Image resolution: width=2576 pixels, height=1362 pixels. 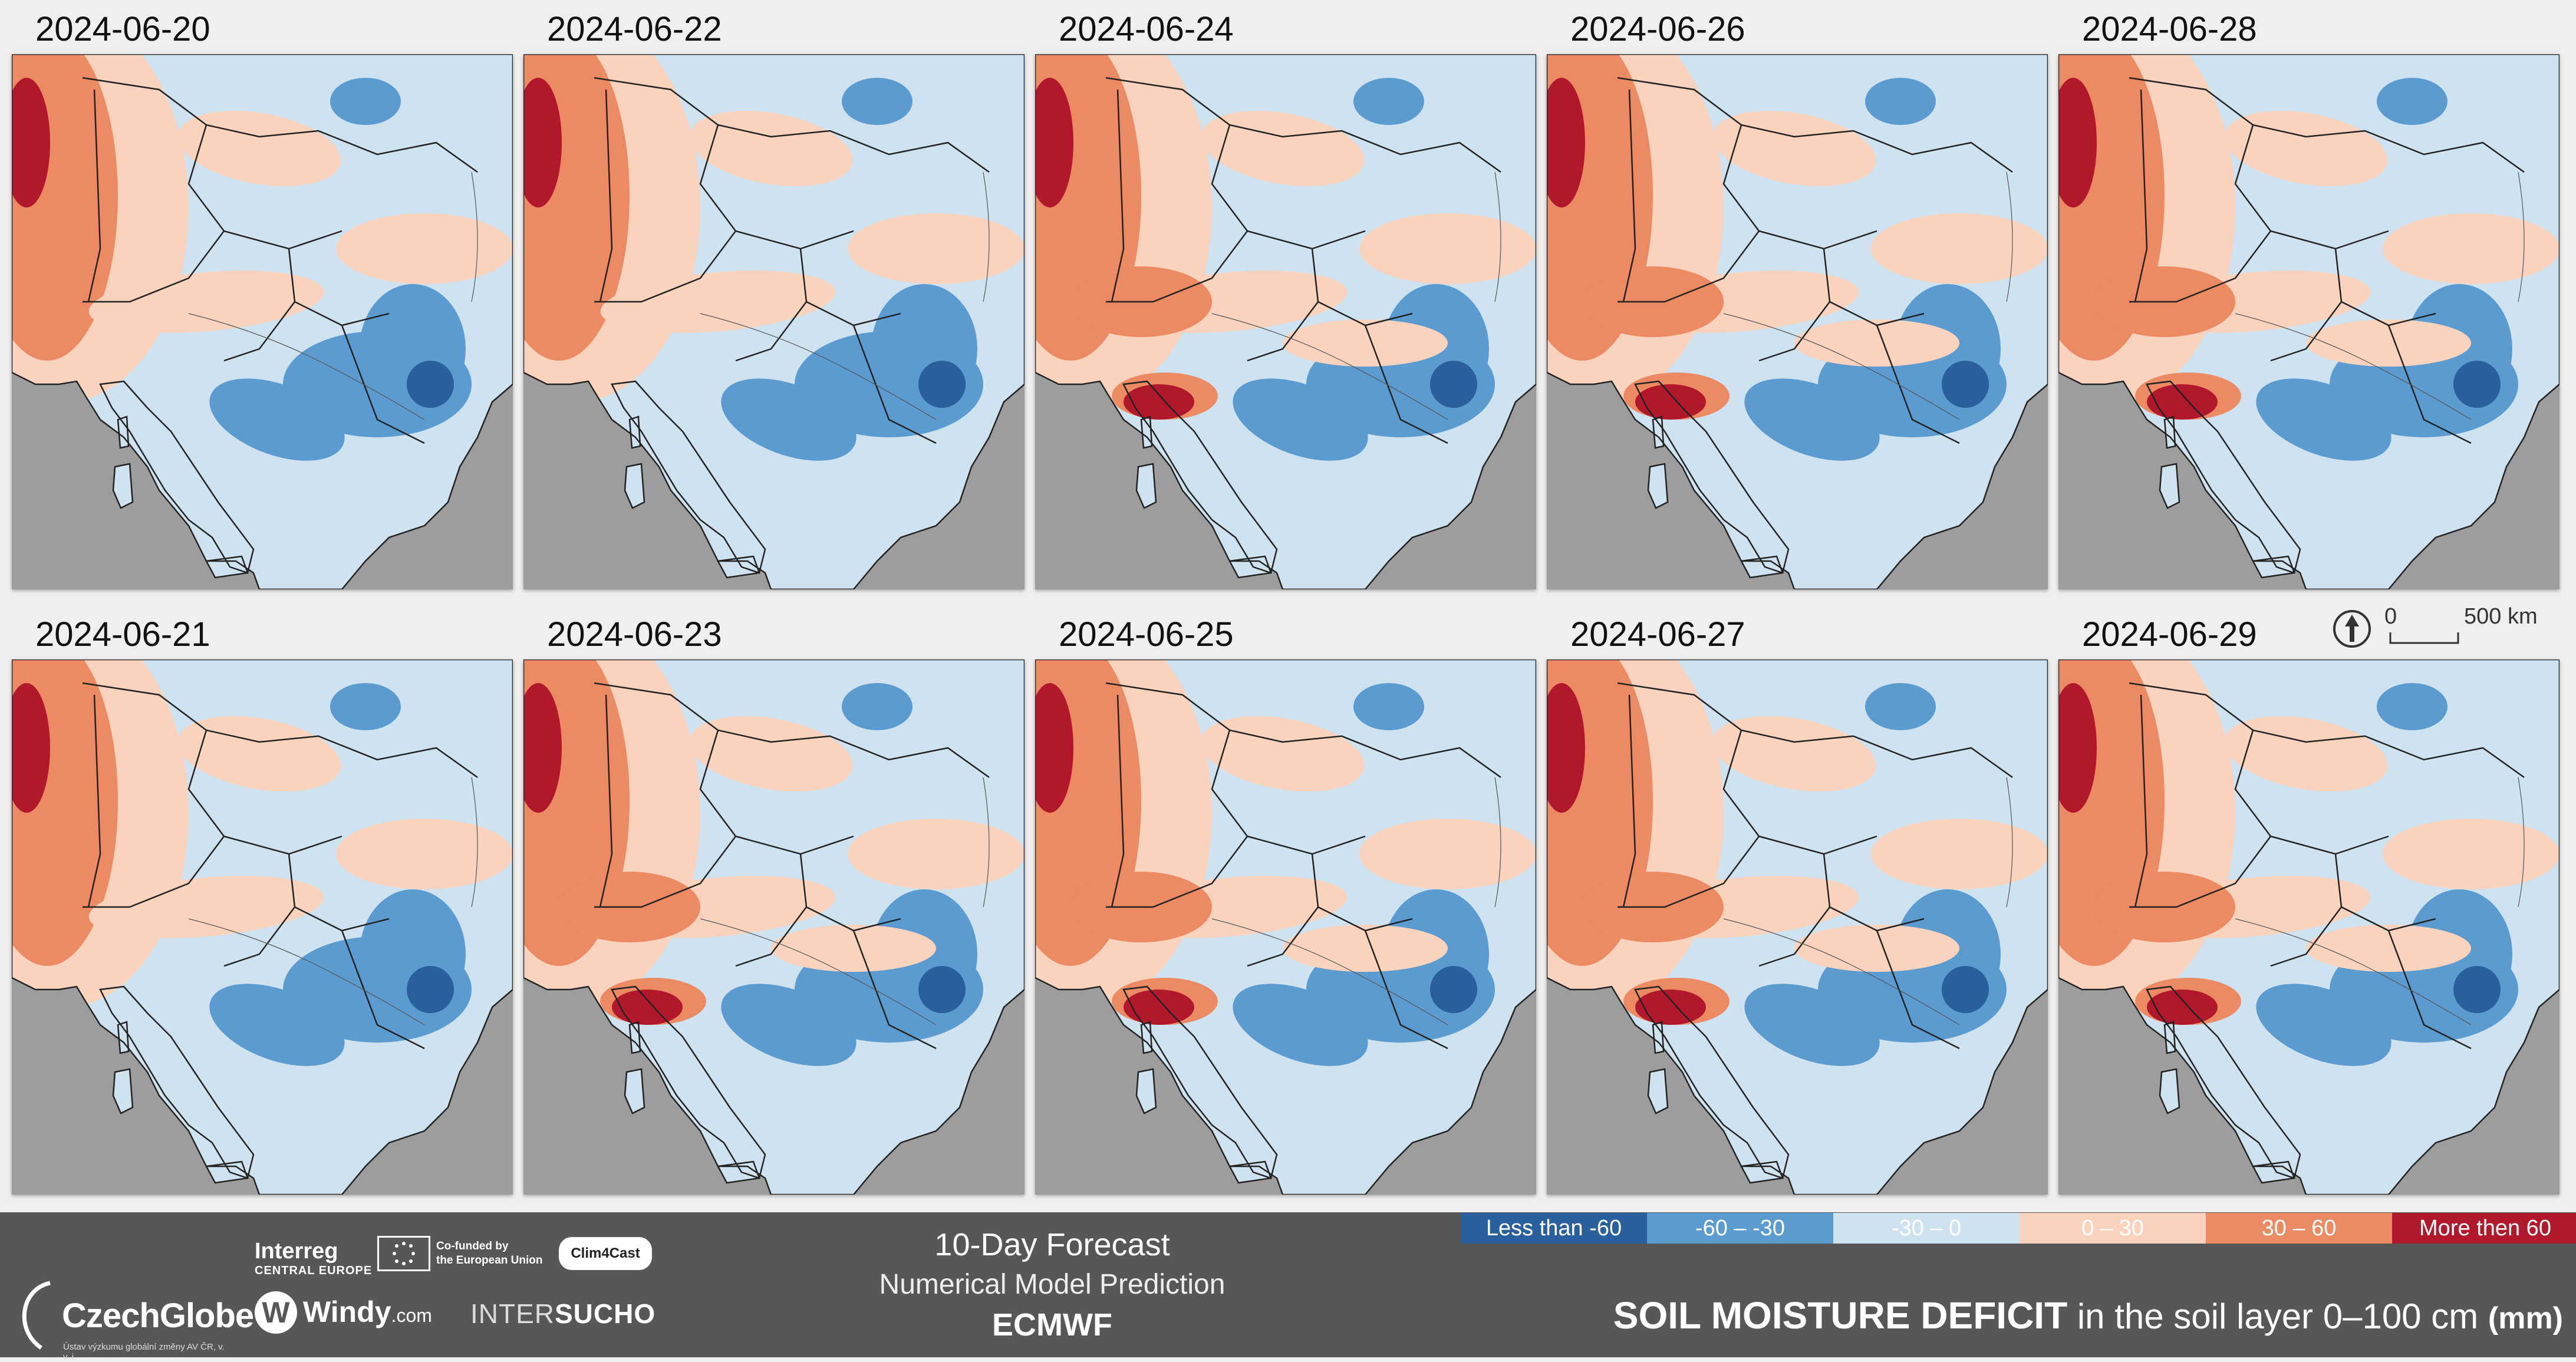 I want to click on legend-item: -30 – 0, so click(x=1926, y=1228).